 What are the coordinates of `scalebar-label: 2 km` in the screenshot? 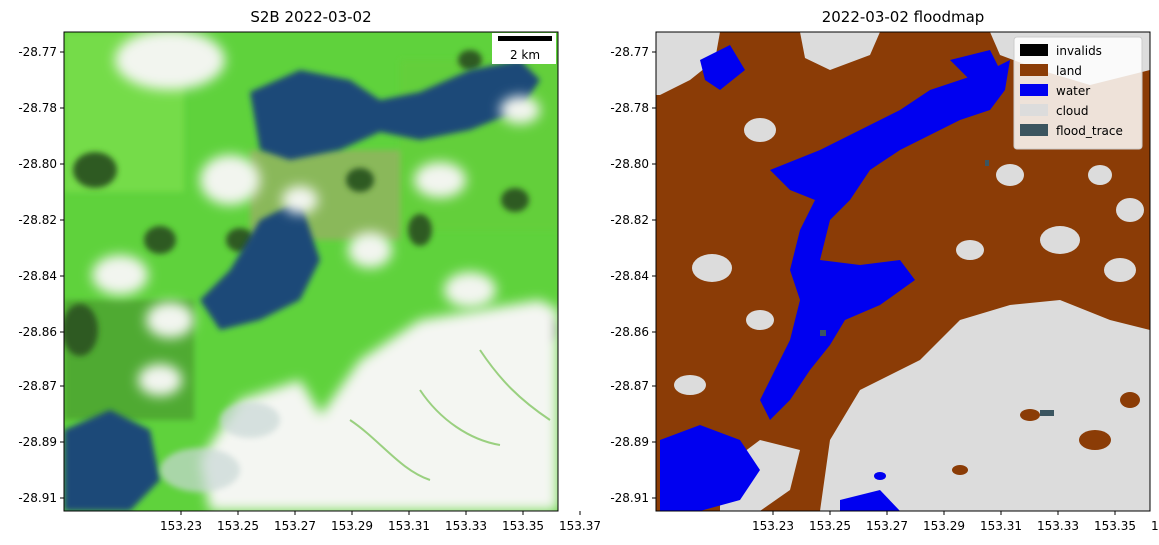 It's located at (525, 55).